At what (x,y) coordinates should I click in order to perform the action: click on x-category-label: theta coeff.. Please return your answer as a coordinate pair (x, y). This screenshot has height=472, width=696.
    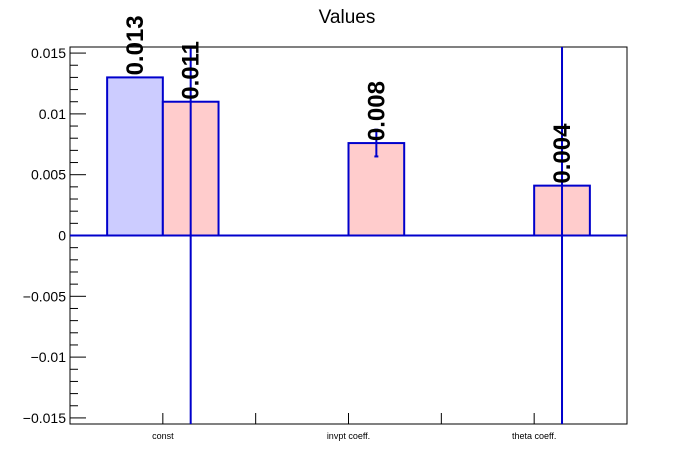
    Looking at the image, I should click on (534, 436).